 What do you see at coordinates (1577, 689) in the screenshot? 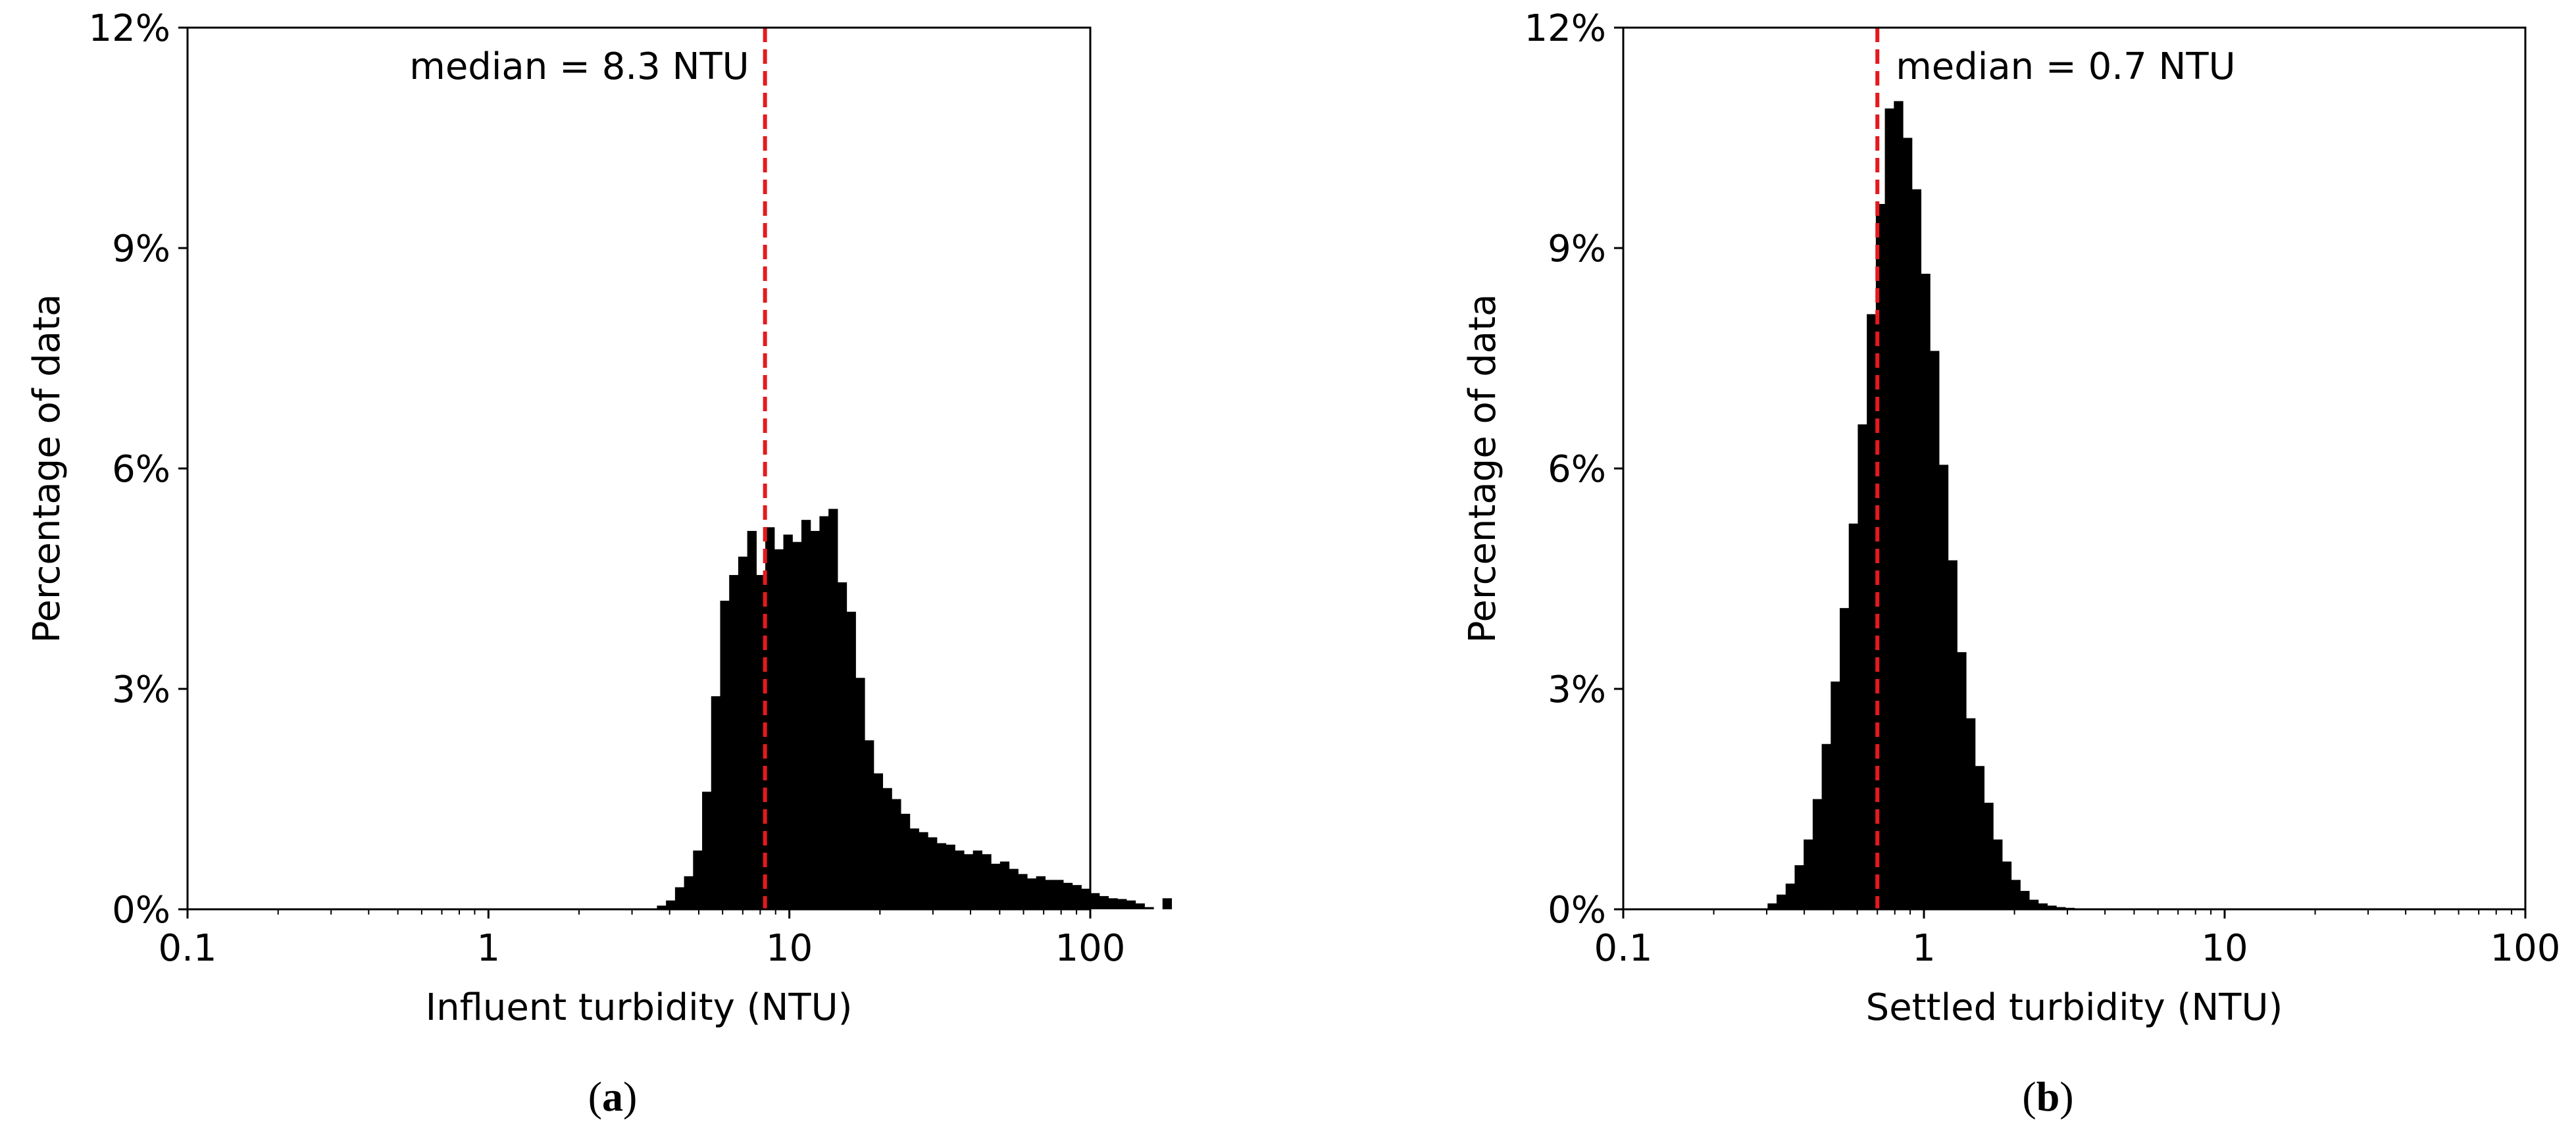
I see `y-tick-label: 3%` at bounding box center [1577, 689].